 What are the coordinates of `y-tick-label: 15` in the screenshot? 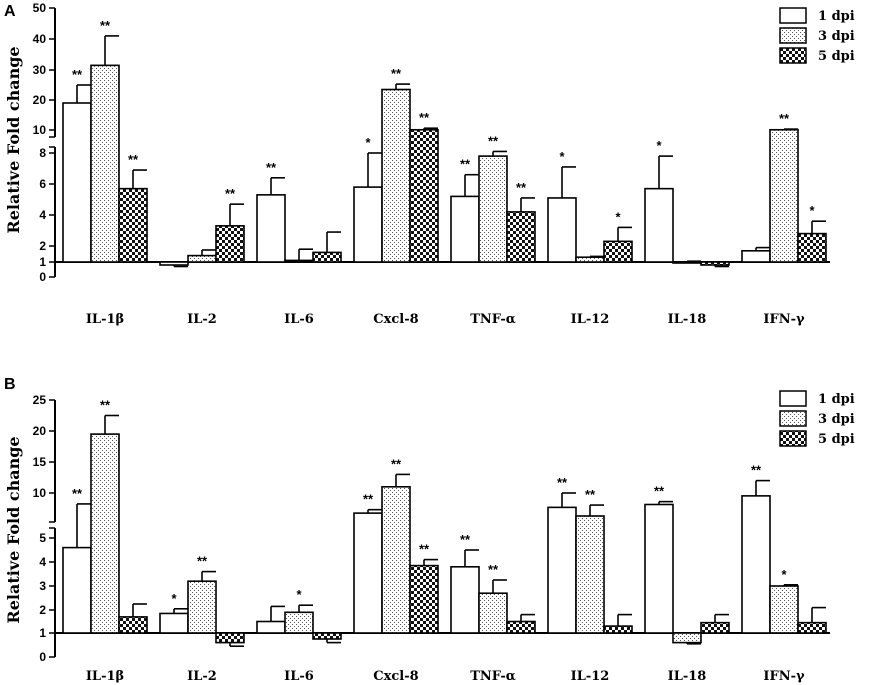 It's located at (40, 462).